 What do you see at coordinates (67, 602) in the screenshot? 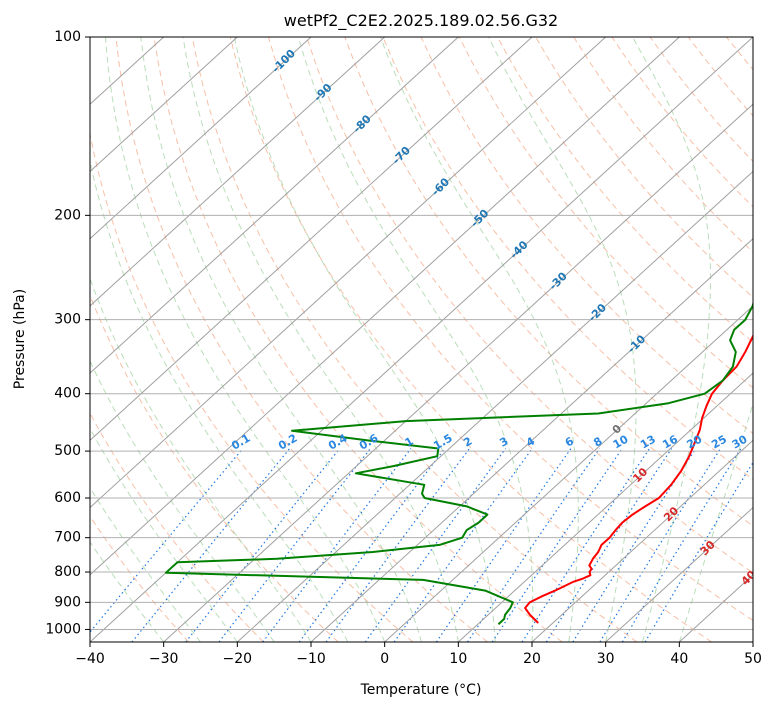
I see `y-tick-label: 900` at bounding box center [67, 602].